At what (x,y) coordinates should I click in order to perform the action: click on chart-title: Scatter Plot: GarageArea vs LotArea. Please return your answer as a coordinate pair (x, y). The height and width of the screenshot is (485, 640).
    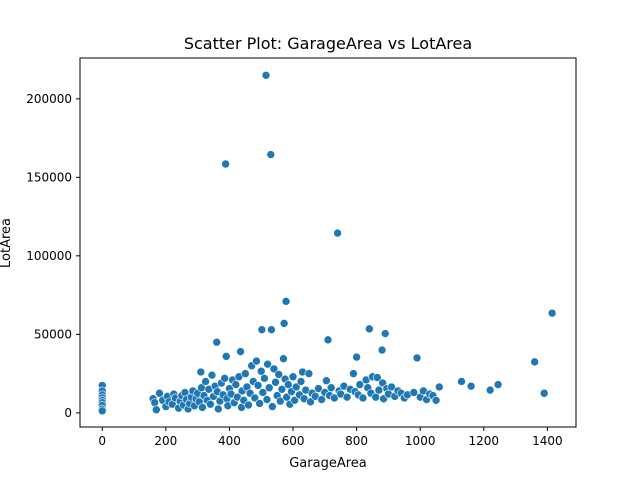
    Looking at the image, I should click on (328, 43).